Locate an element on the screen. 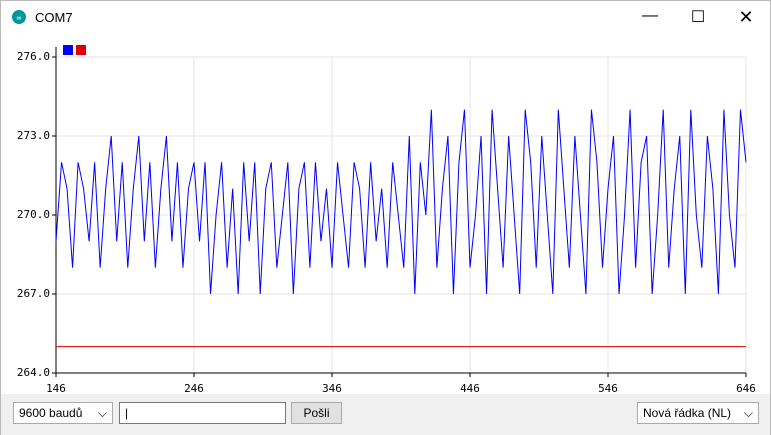 The image size is (771, 435). x-tick-label: 146 is located at coordinates (56, 387).